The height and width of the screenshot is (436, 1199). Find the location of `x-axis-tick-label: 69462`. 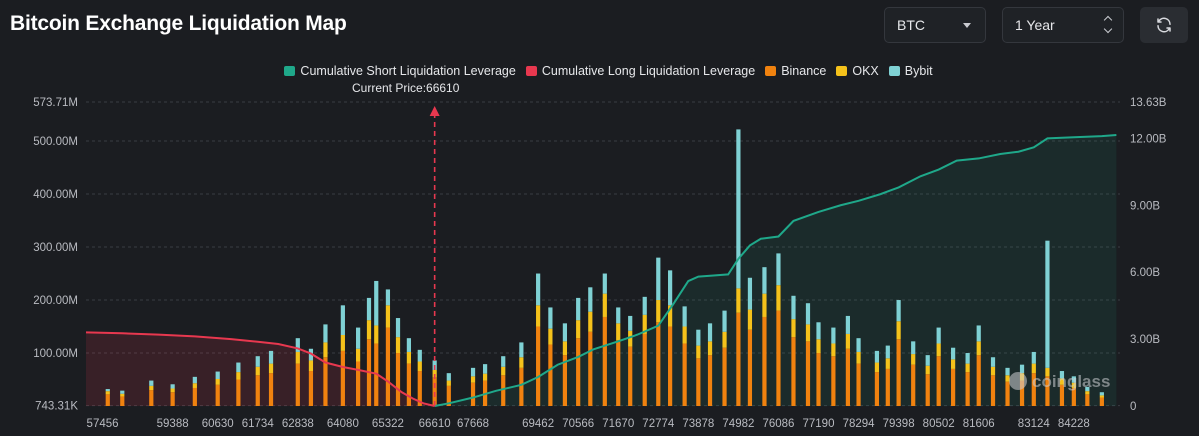

x-axis-tick-label: 69462 is located at coordinates (538, 424).